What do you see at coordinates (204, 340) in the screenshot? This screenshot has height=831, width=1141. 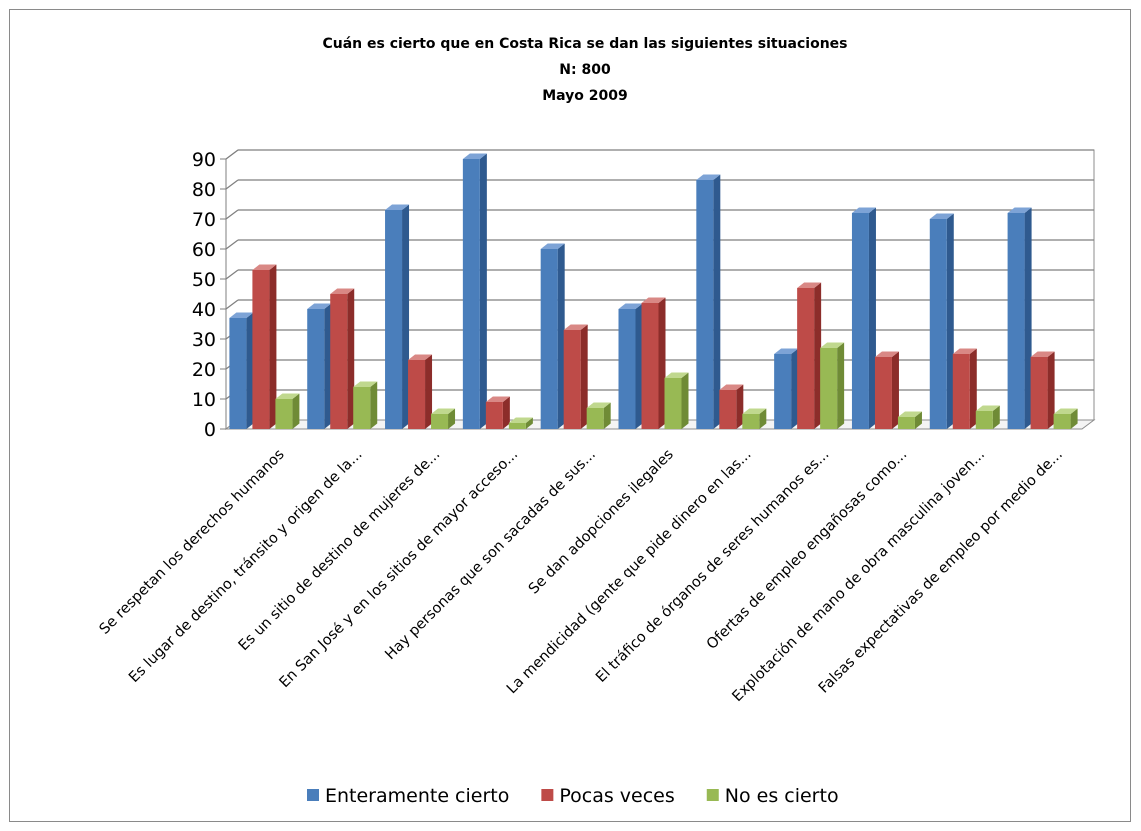 I see `y-tick-label: 30` at bounding box center [204, 340].